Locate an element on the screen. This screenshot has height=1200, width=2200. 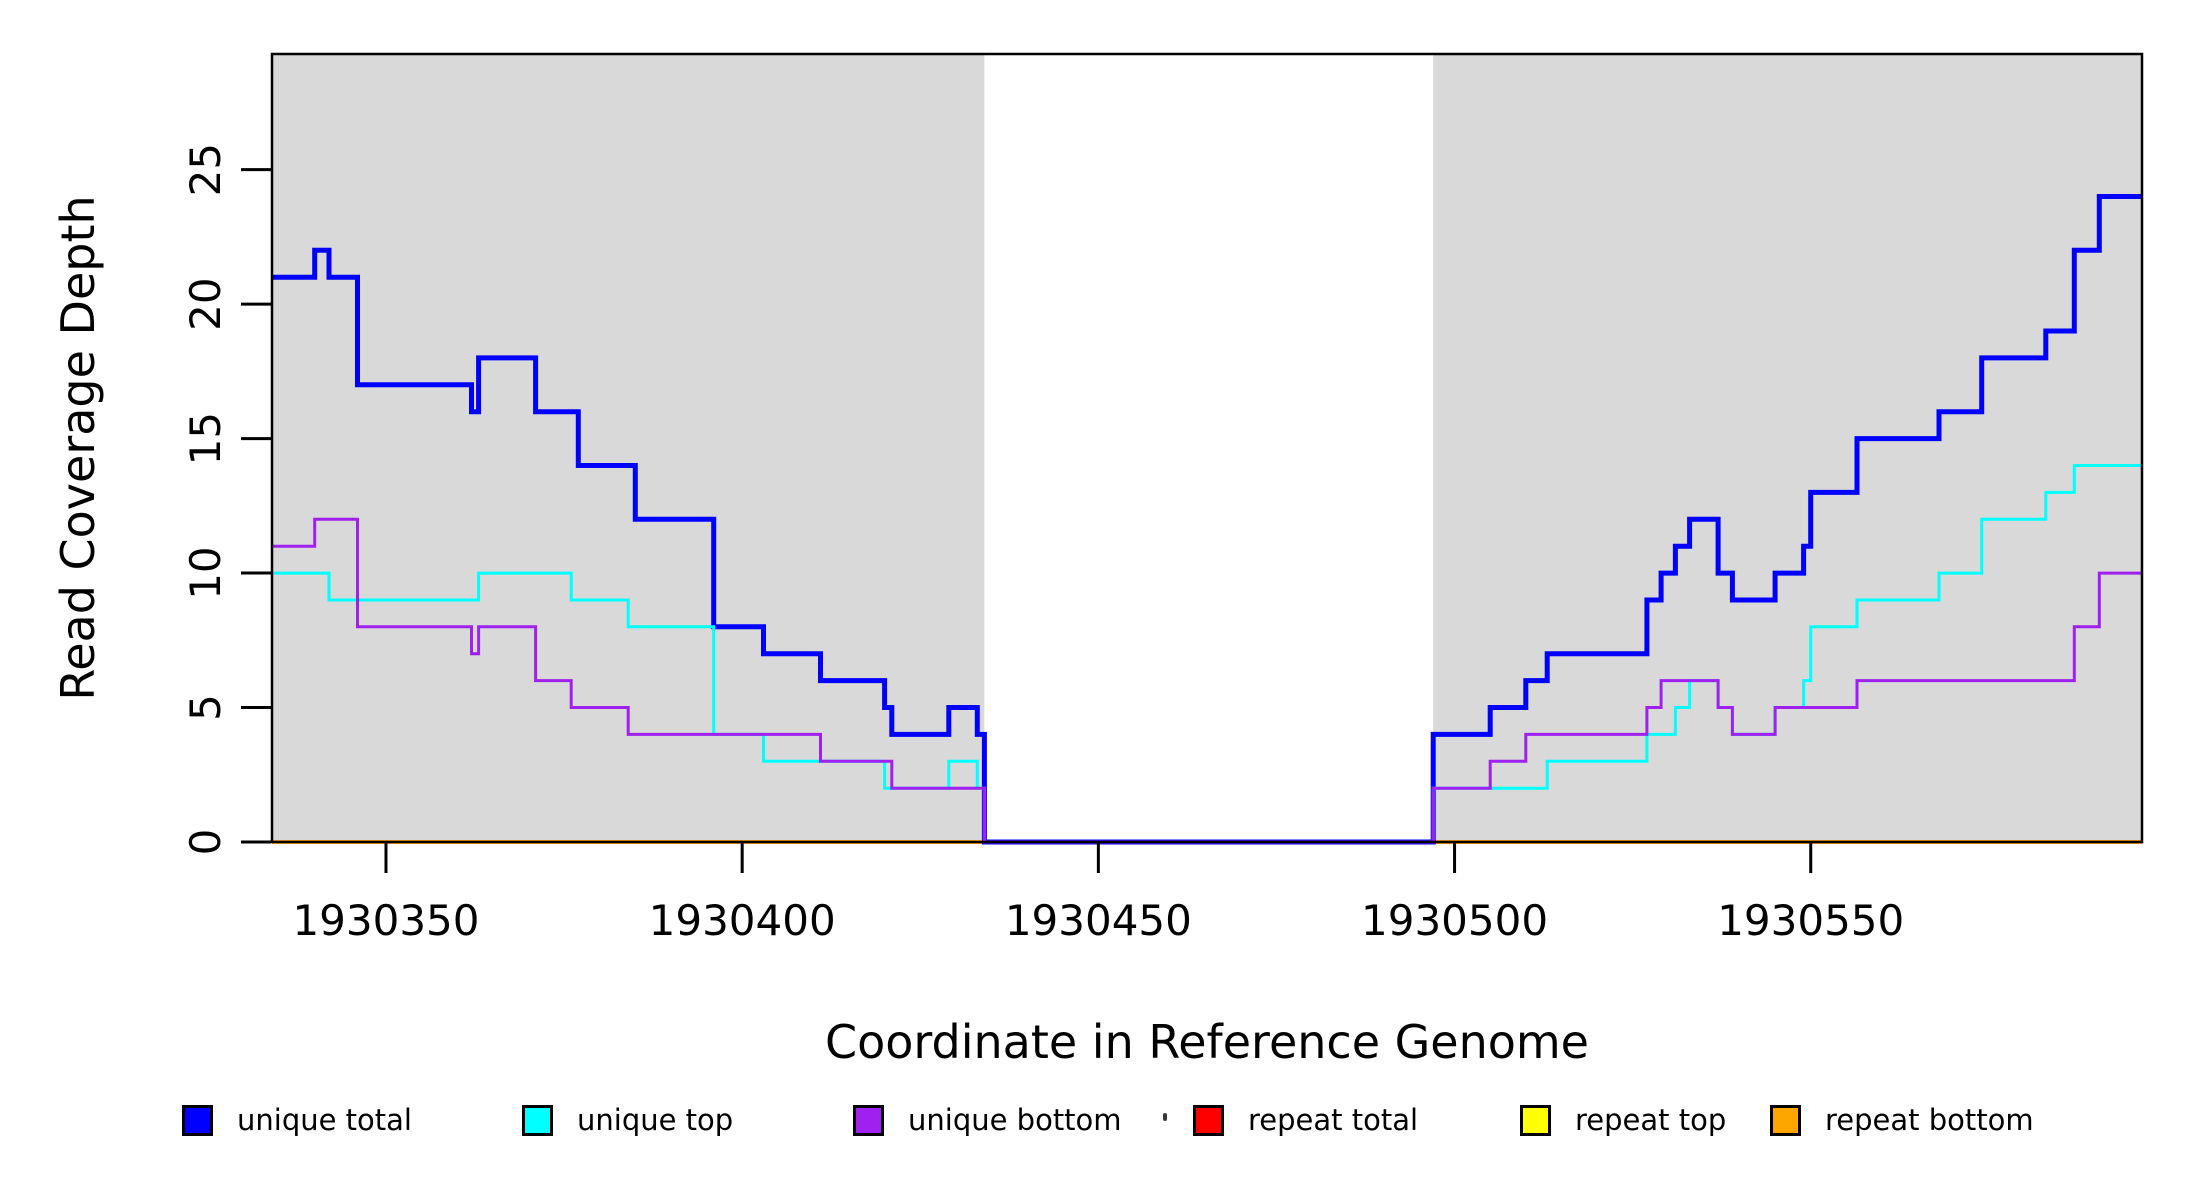
y-tick-label: 10 is located at coordinates (205, 572).